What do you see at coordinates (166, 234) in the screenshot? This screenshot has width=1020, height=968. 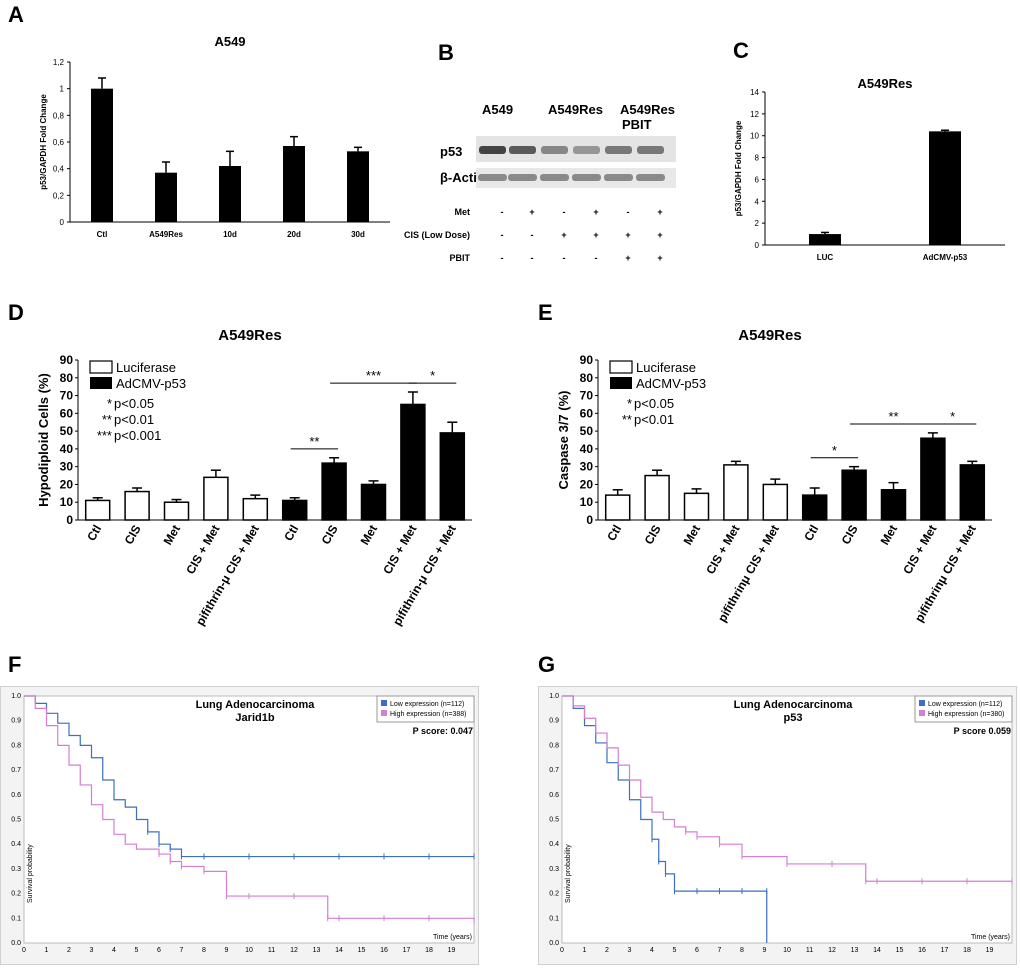 I see `x-tick-label: A549Res` at bounding box center [166, 234].